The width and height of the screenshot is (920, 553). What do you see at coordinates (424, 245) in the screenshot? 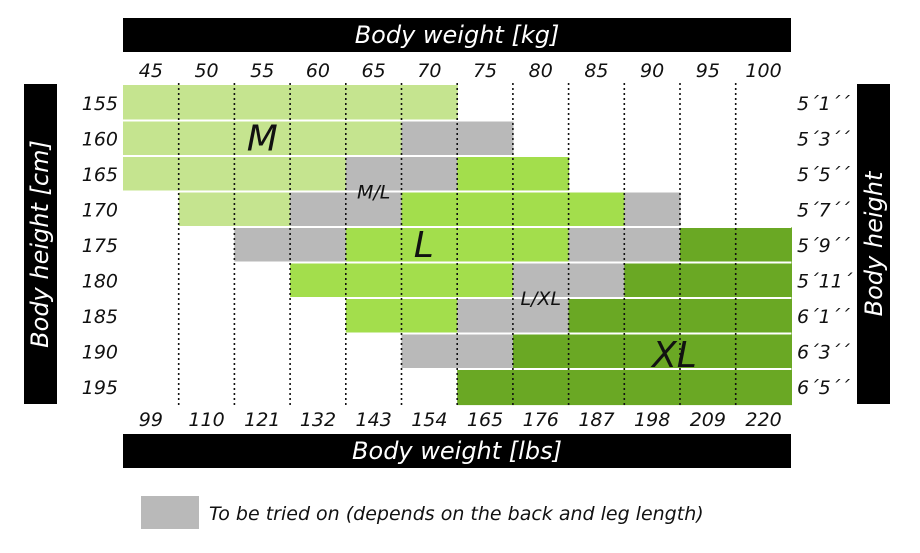
I see `size-label-l: L` at bounding box center [424, 245].